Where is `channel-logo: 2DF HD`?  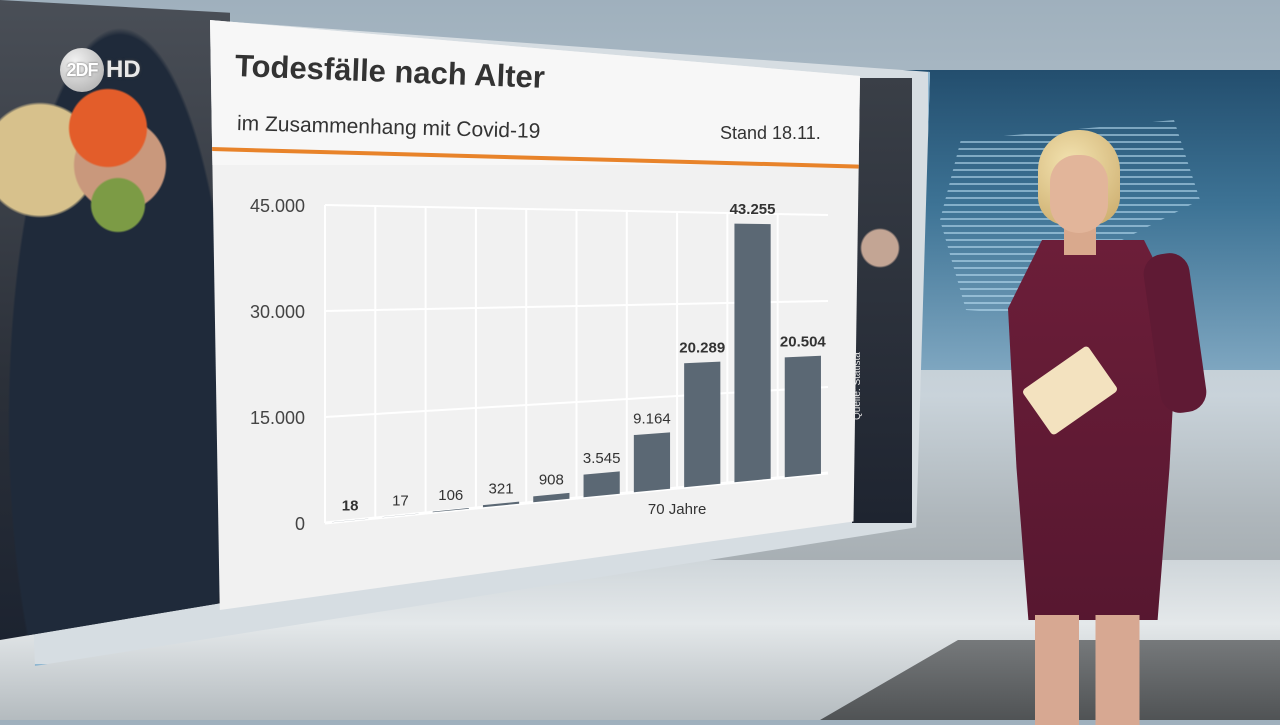
channel-logo: 2DF HD is located at coordinates (122, 70).